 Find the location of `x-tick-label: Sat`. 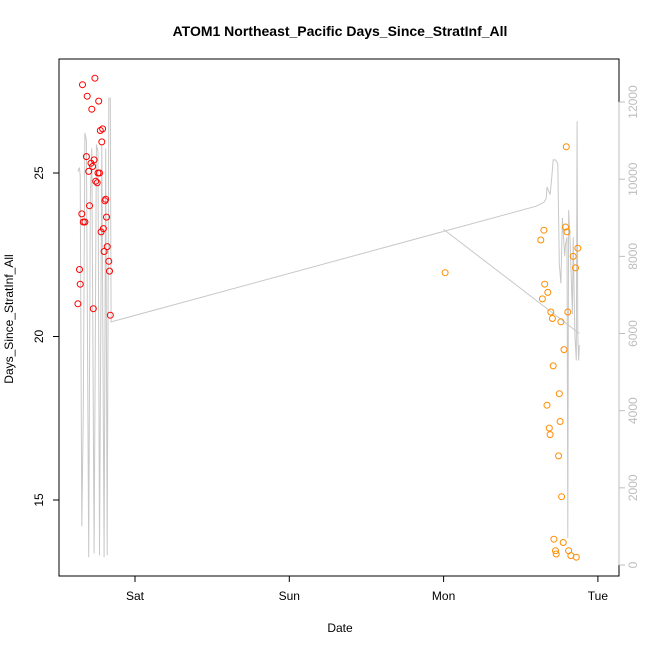

x-tick-label: Sat is located at coordinates (135, 596).